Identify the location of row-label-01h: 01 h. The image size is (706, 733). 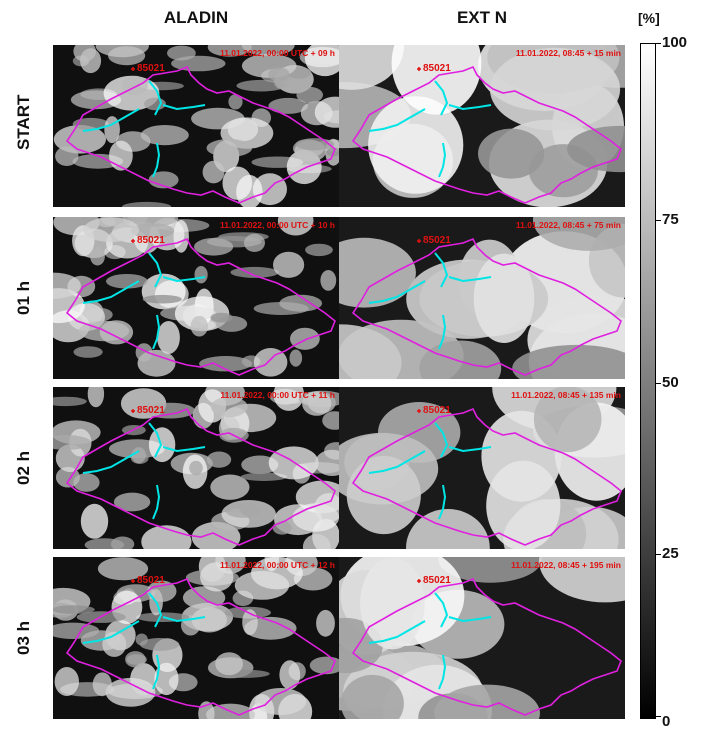
(23, 298).